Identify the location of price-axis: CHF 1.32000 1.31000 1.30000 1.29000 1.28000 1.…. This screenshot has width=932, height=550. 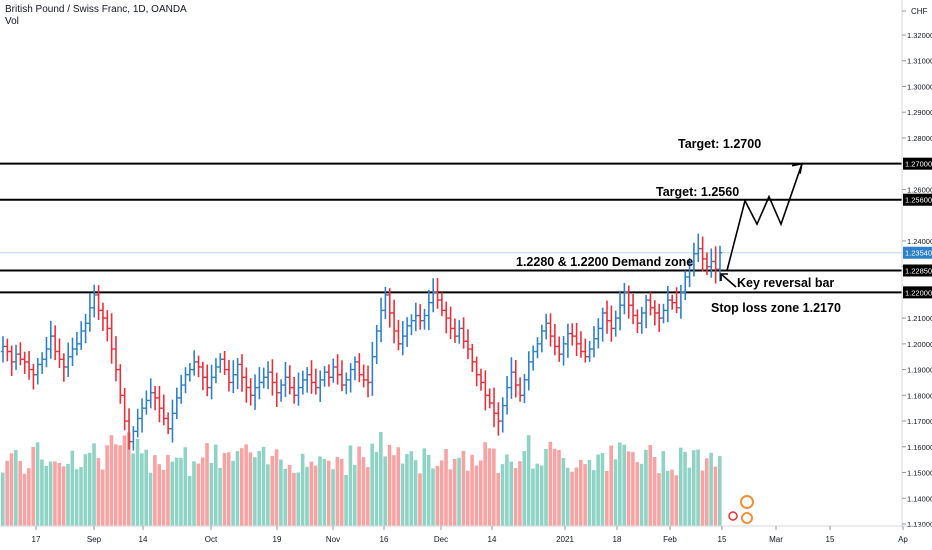
(916, 264).